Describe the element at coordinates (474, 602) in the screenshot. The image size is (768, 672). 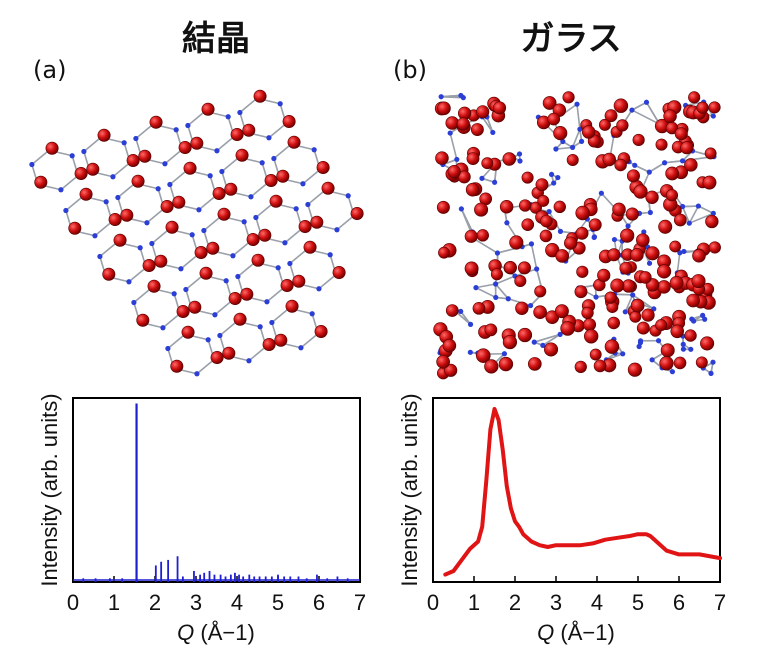
I see `x-tick-label: 1` at that location.